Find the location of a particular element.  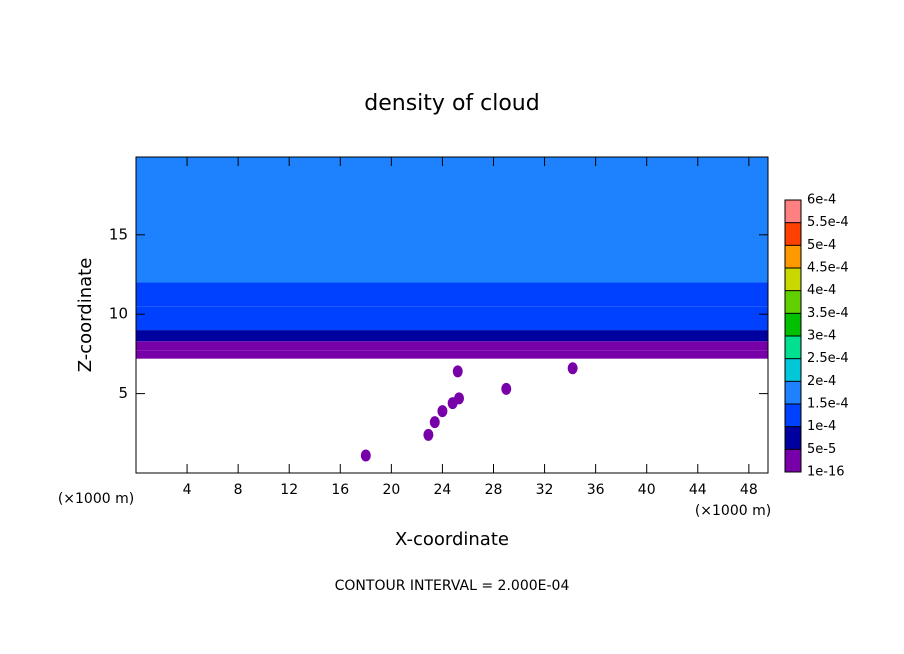

y-tick-label: 5 is located at coordinates (123, 393).